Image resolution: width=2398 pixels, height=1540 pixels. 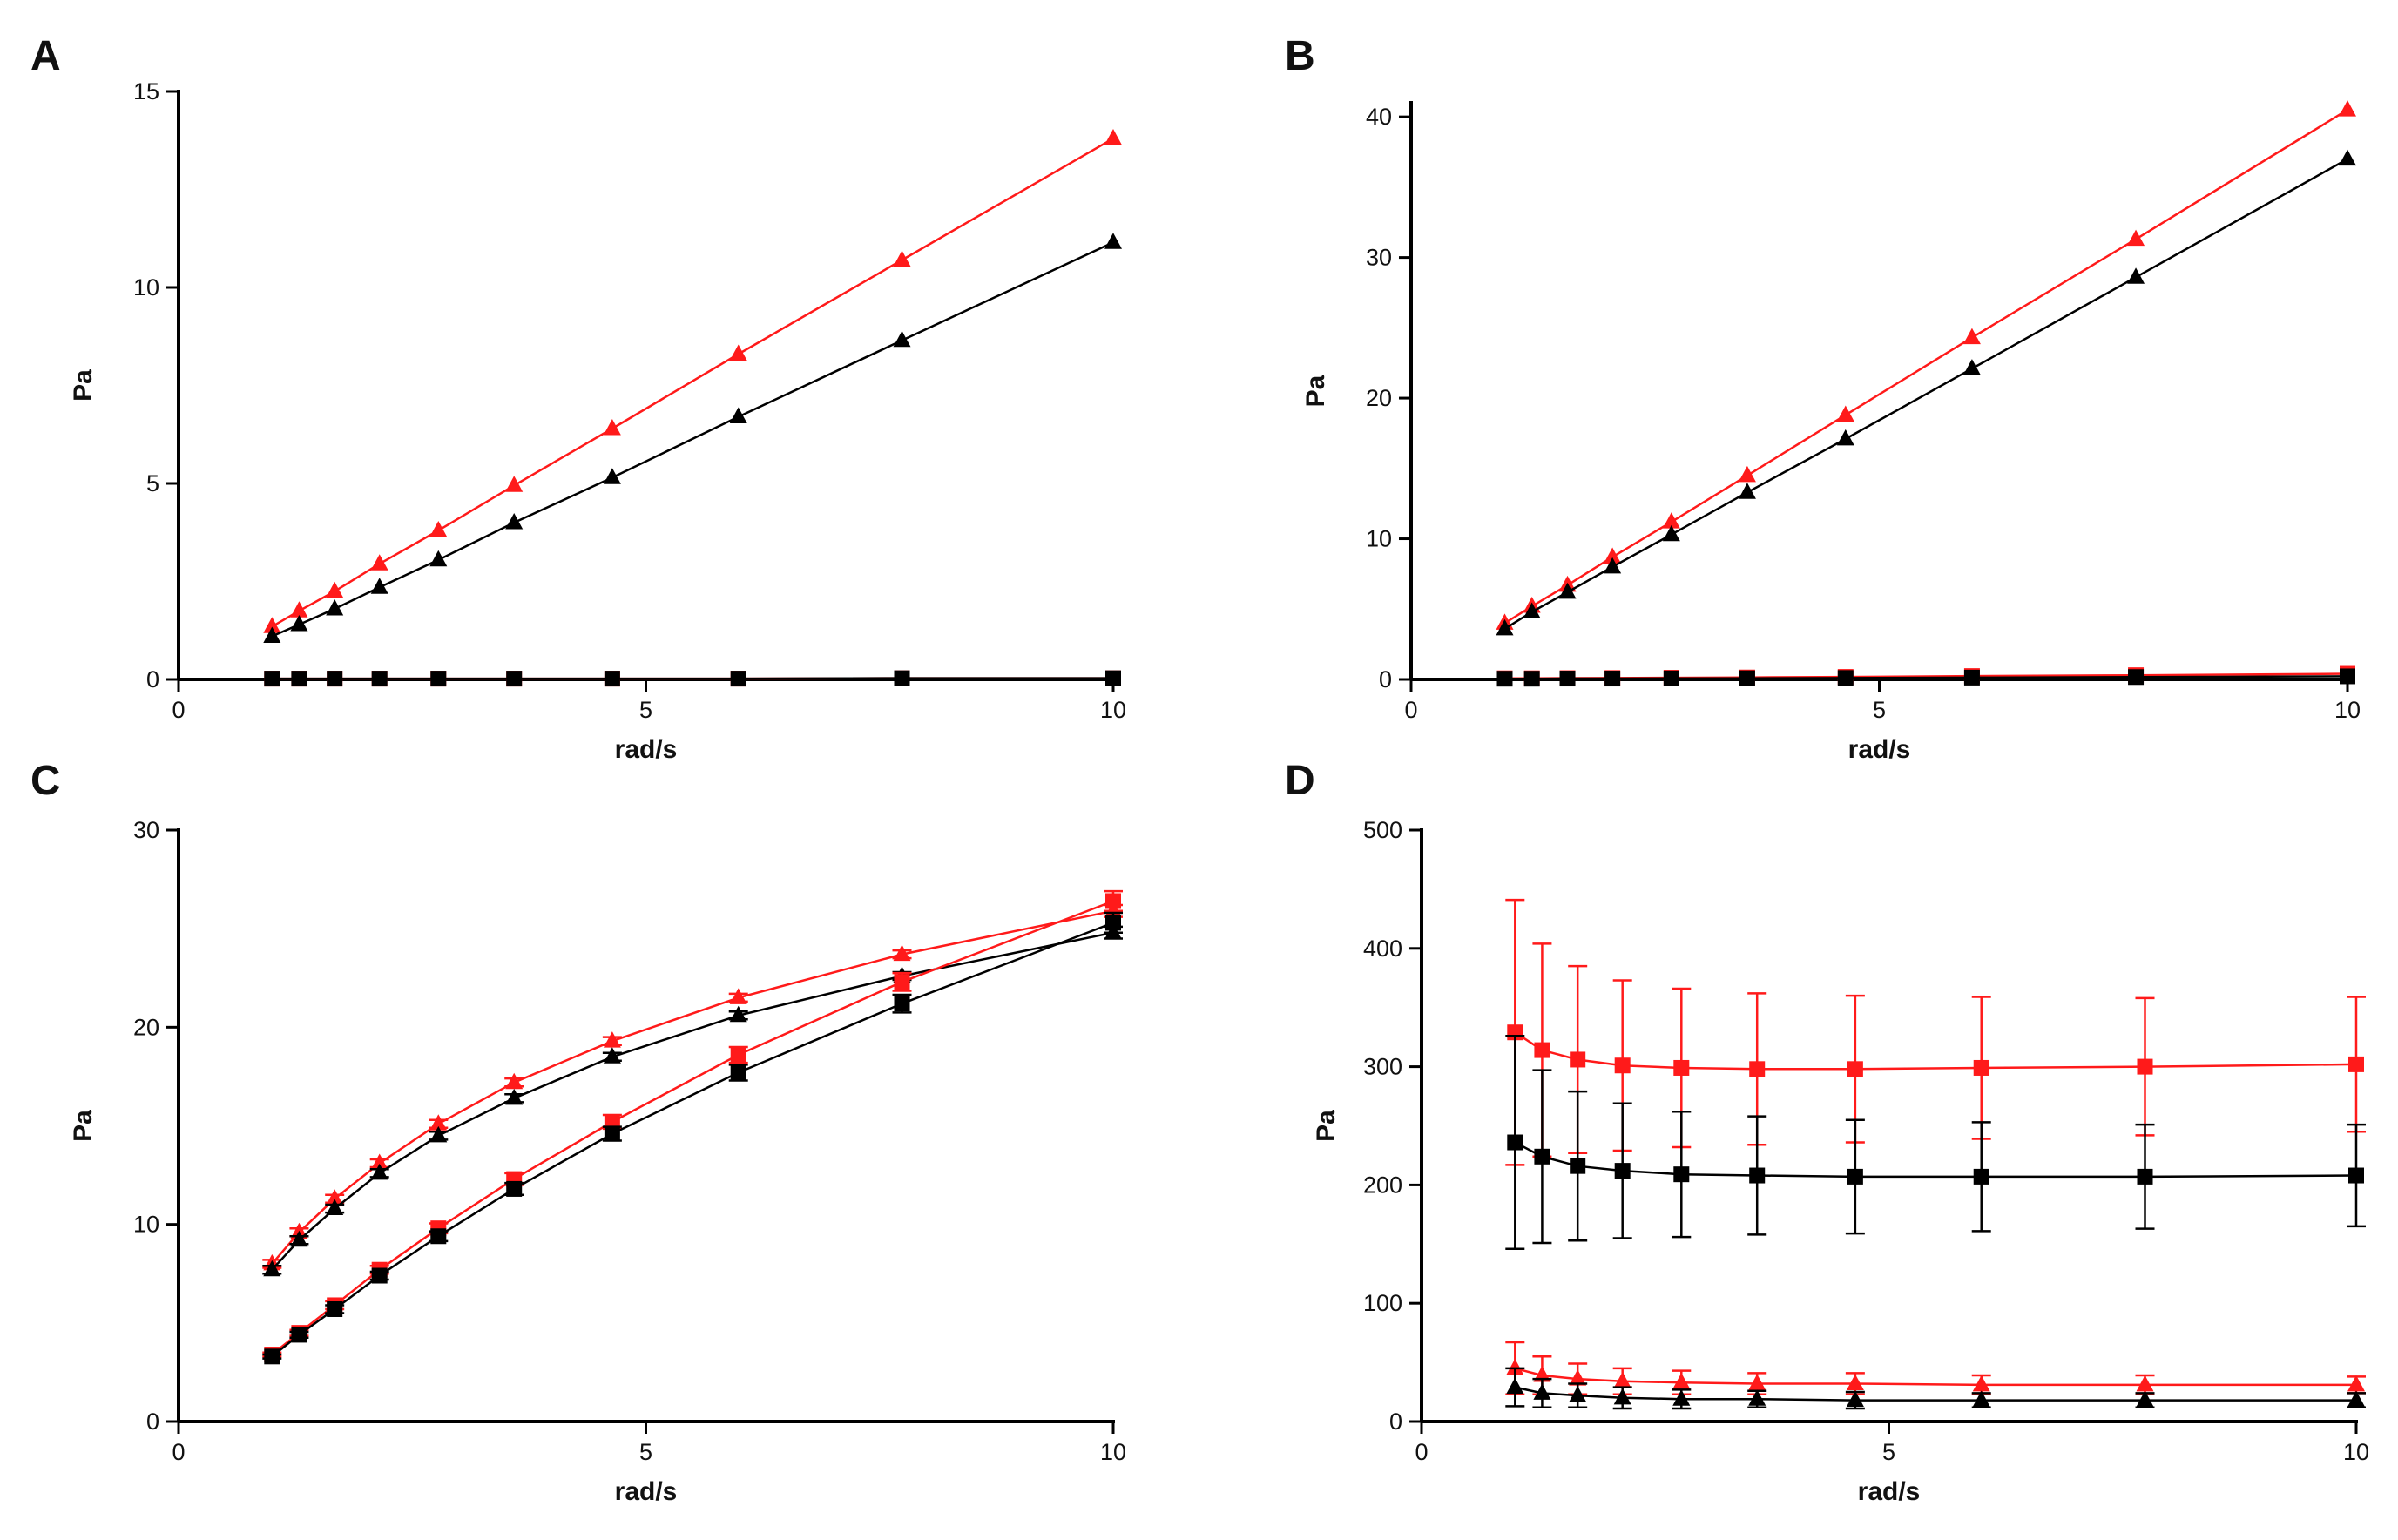 I want to click on panel-label: B, so click(x=1300, y=56).